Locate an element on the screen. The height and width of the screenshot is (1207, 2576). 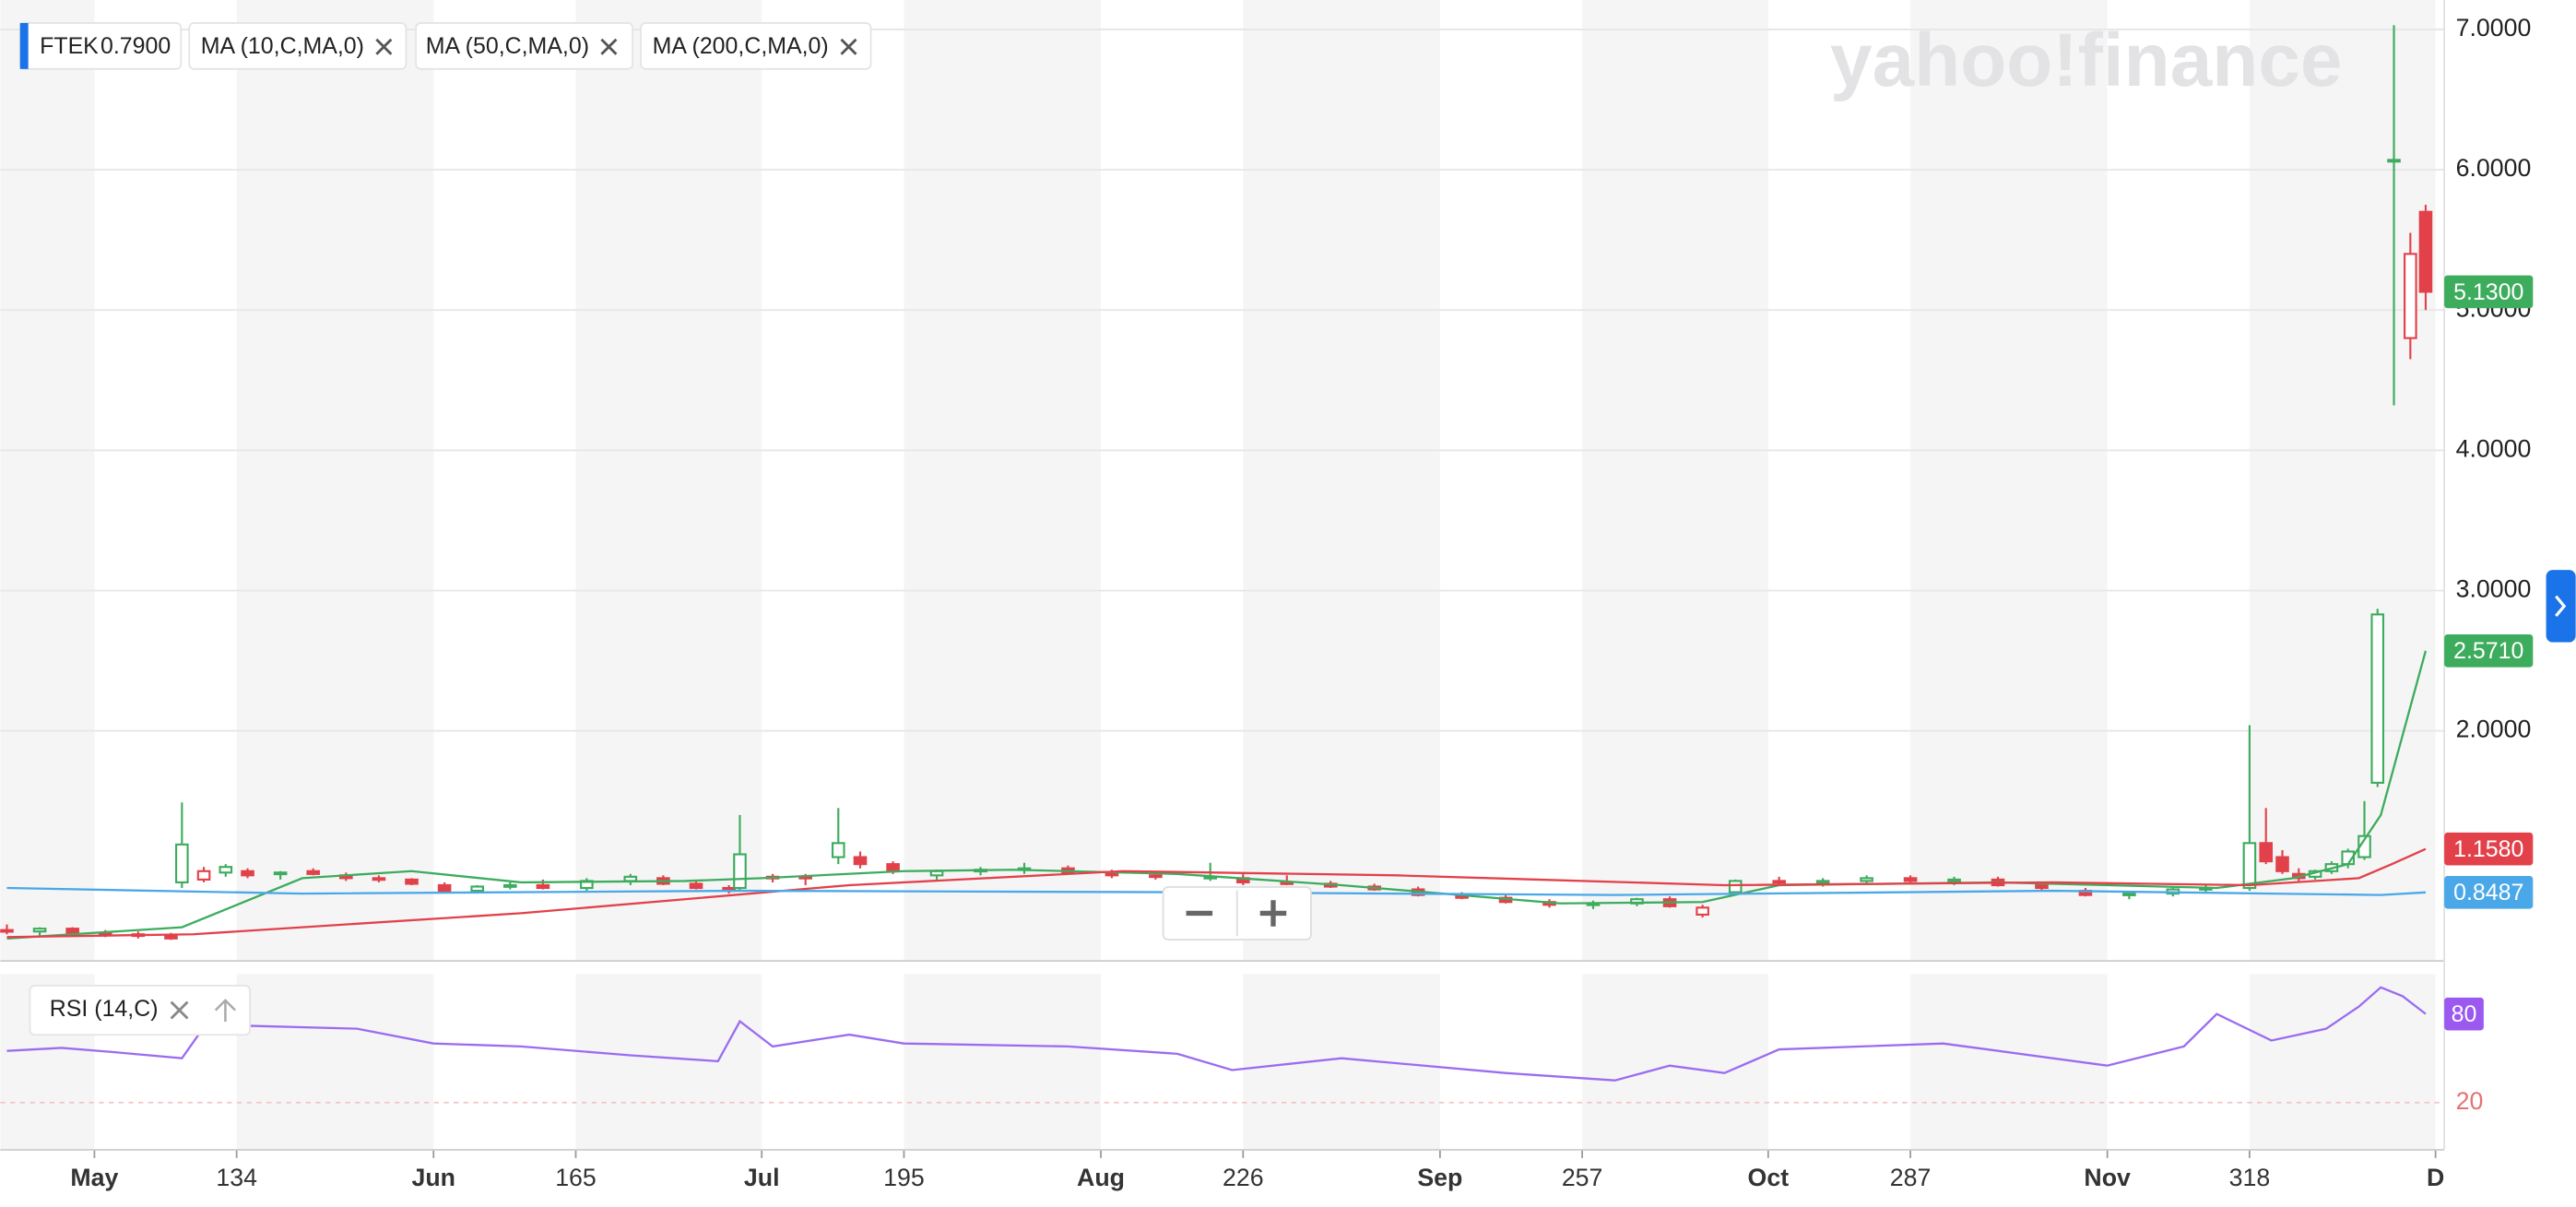
last-value-label: 2.5710 is located at coordinates (2488, 651).